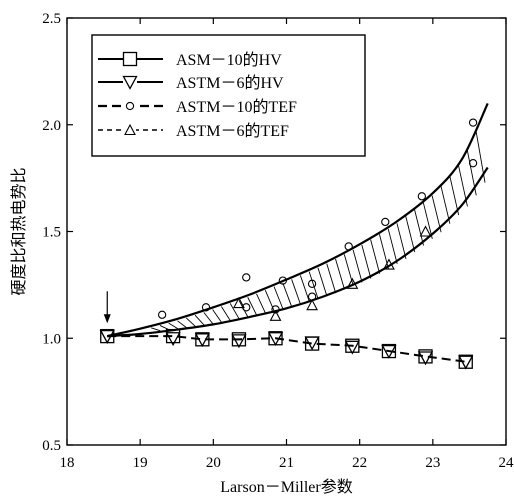  Describe the element at coordinates (432, 463) in the screenshot. I see `x-tick-label: 23` at that location.